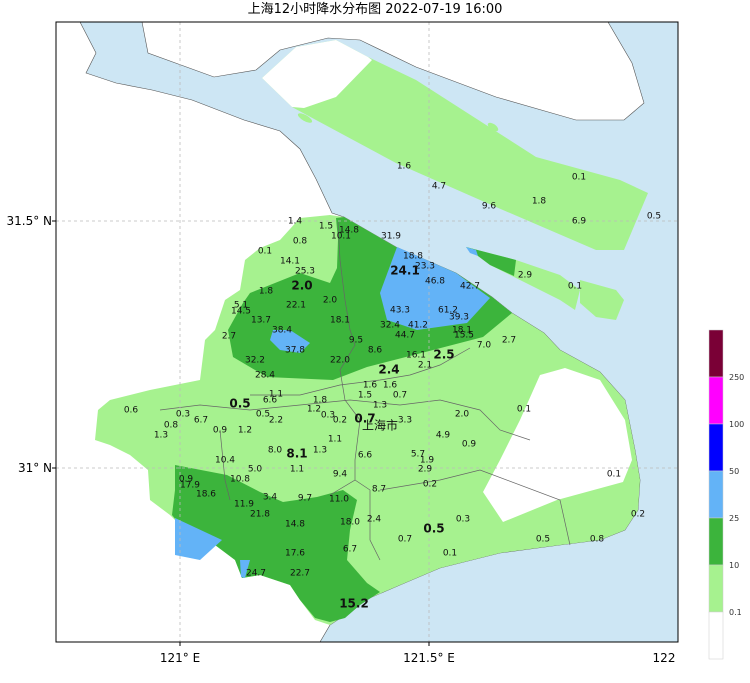 The width and height of the screenshot is (750, 683). I want to click on station-value: 2.0, so click(330, 301).